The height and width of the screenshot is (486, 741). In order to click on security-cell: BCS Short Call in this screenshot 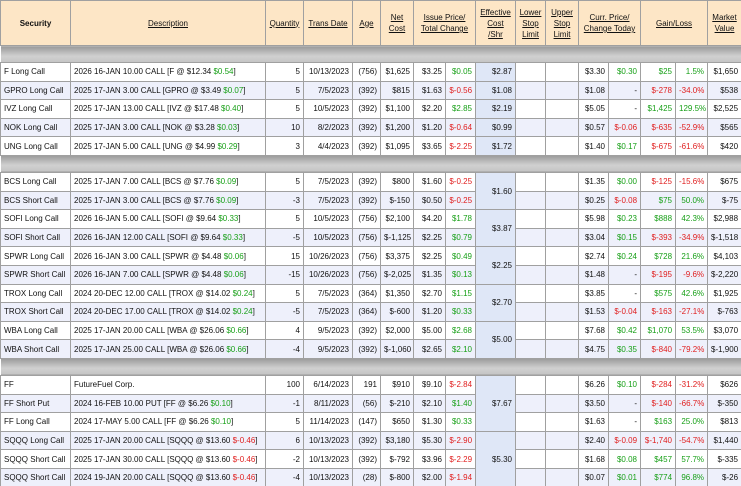, I will do `click(35, 200)`.